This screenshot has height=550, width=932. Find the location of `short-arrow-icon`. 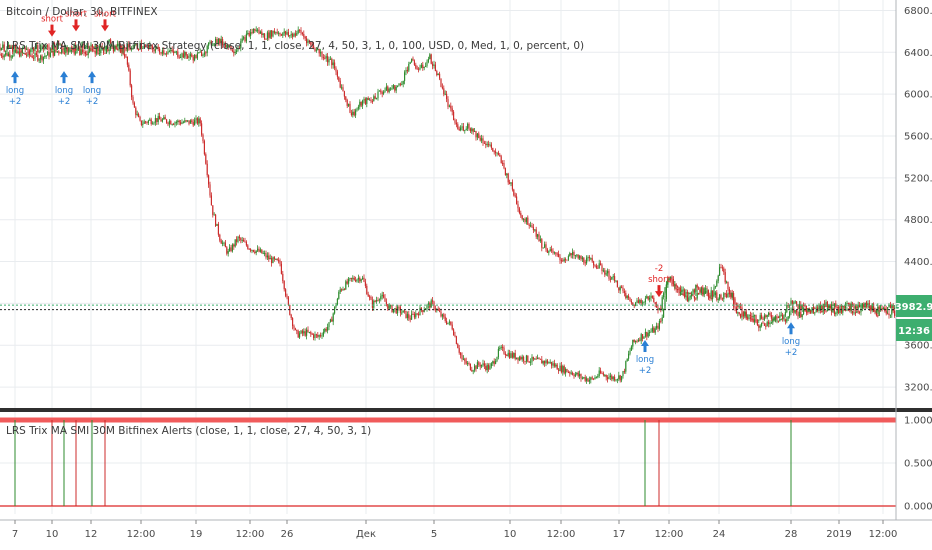

short-arrow-icon is located at coordinates (659, 291).